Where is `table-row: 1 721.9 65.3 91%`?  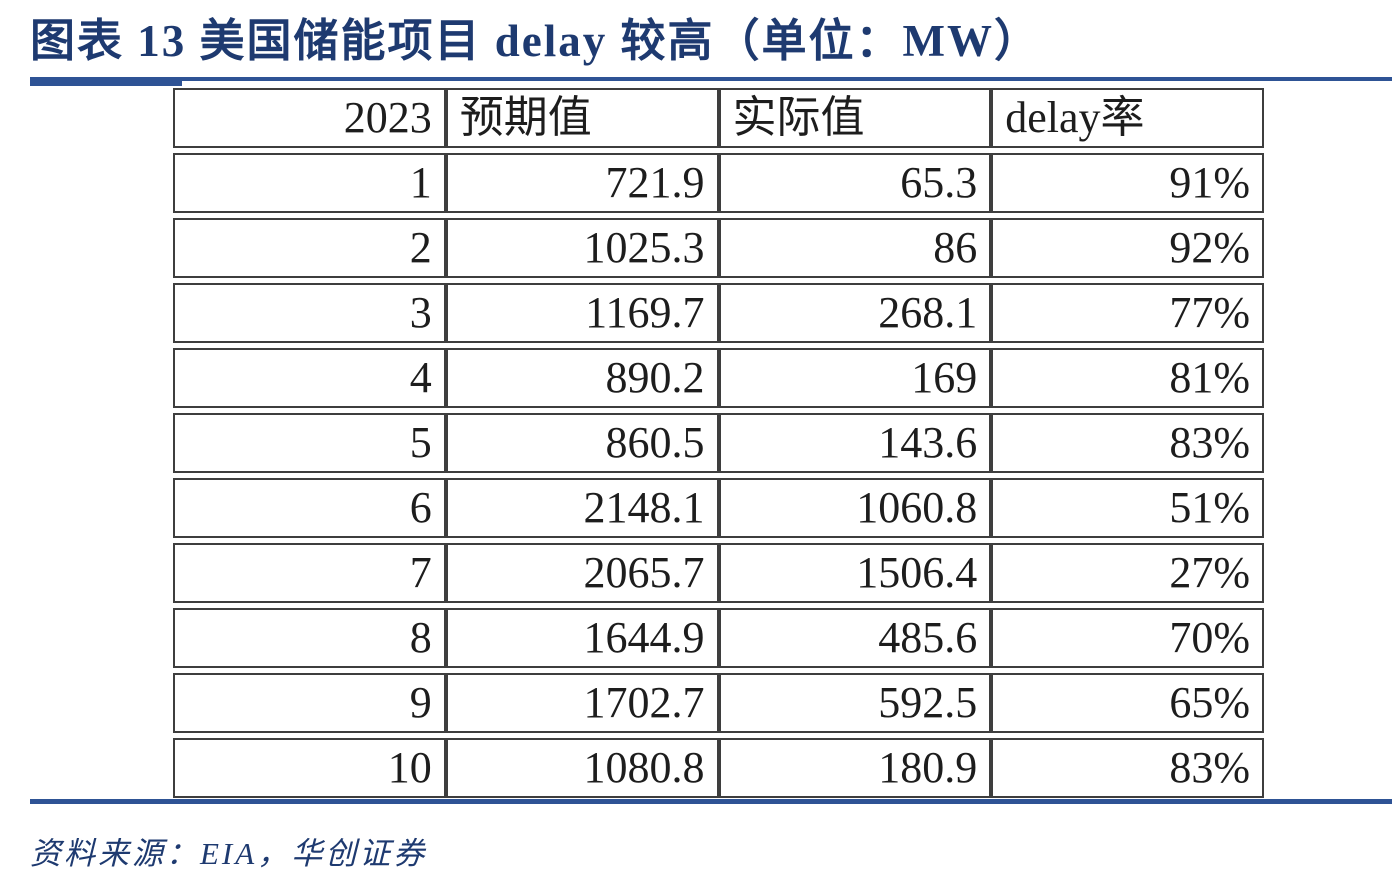
table-row: 1 721.9 65.3 91% is located at coordinates (718, 183).